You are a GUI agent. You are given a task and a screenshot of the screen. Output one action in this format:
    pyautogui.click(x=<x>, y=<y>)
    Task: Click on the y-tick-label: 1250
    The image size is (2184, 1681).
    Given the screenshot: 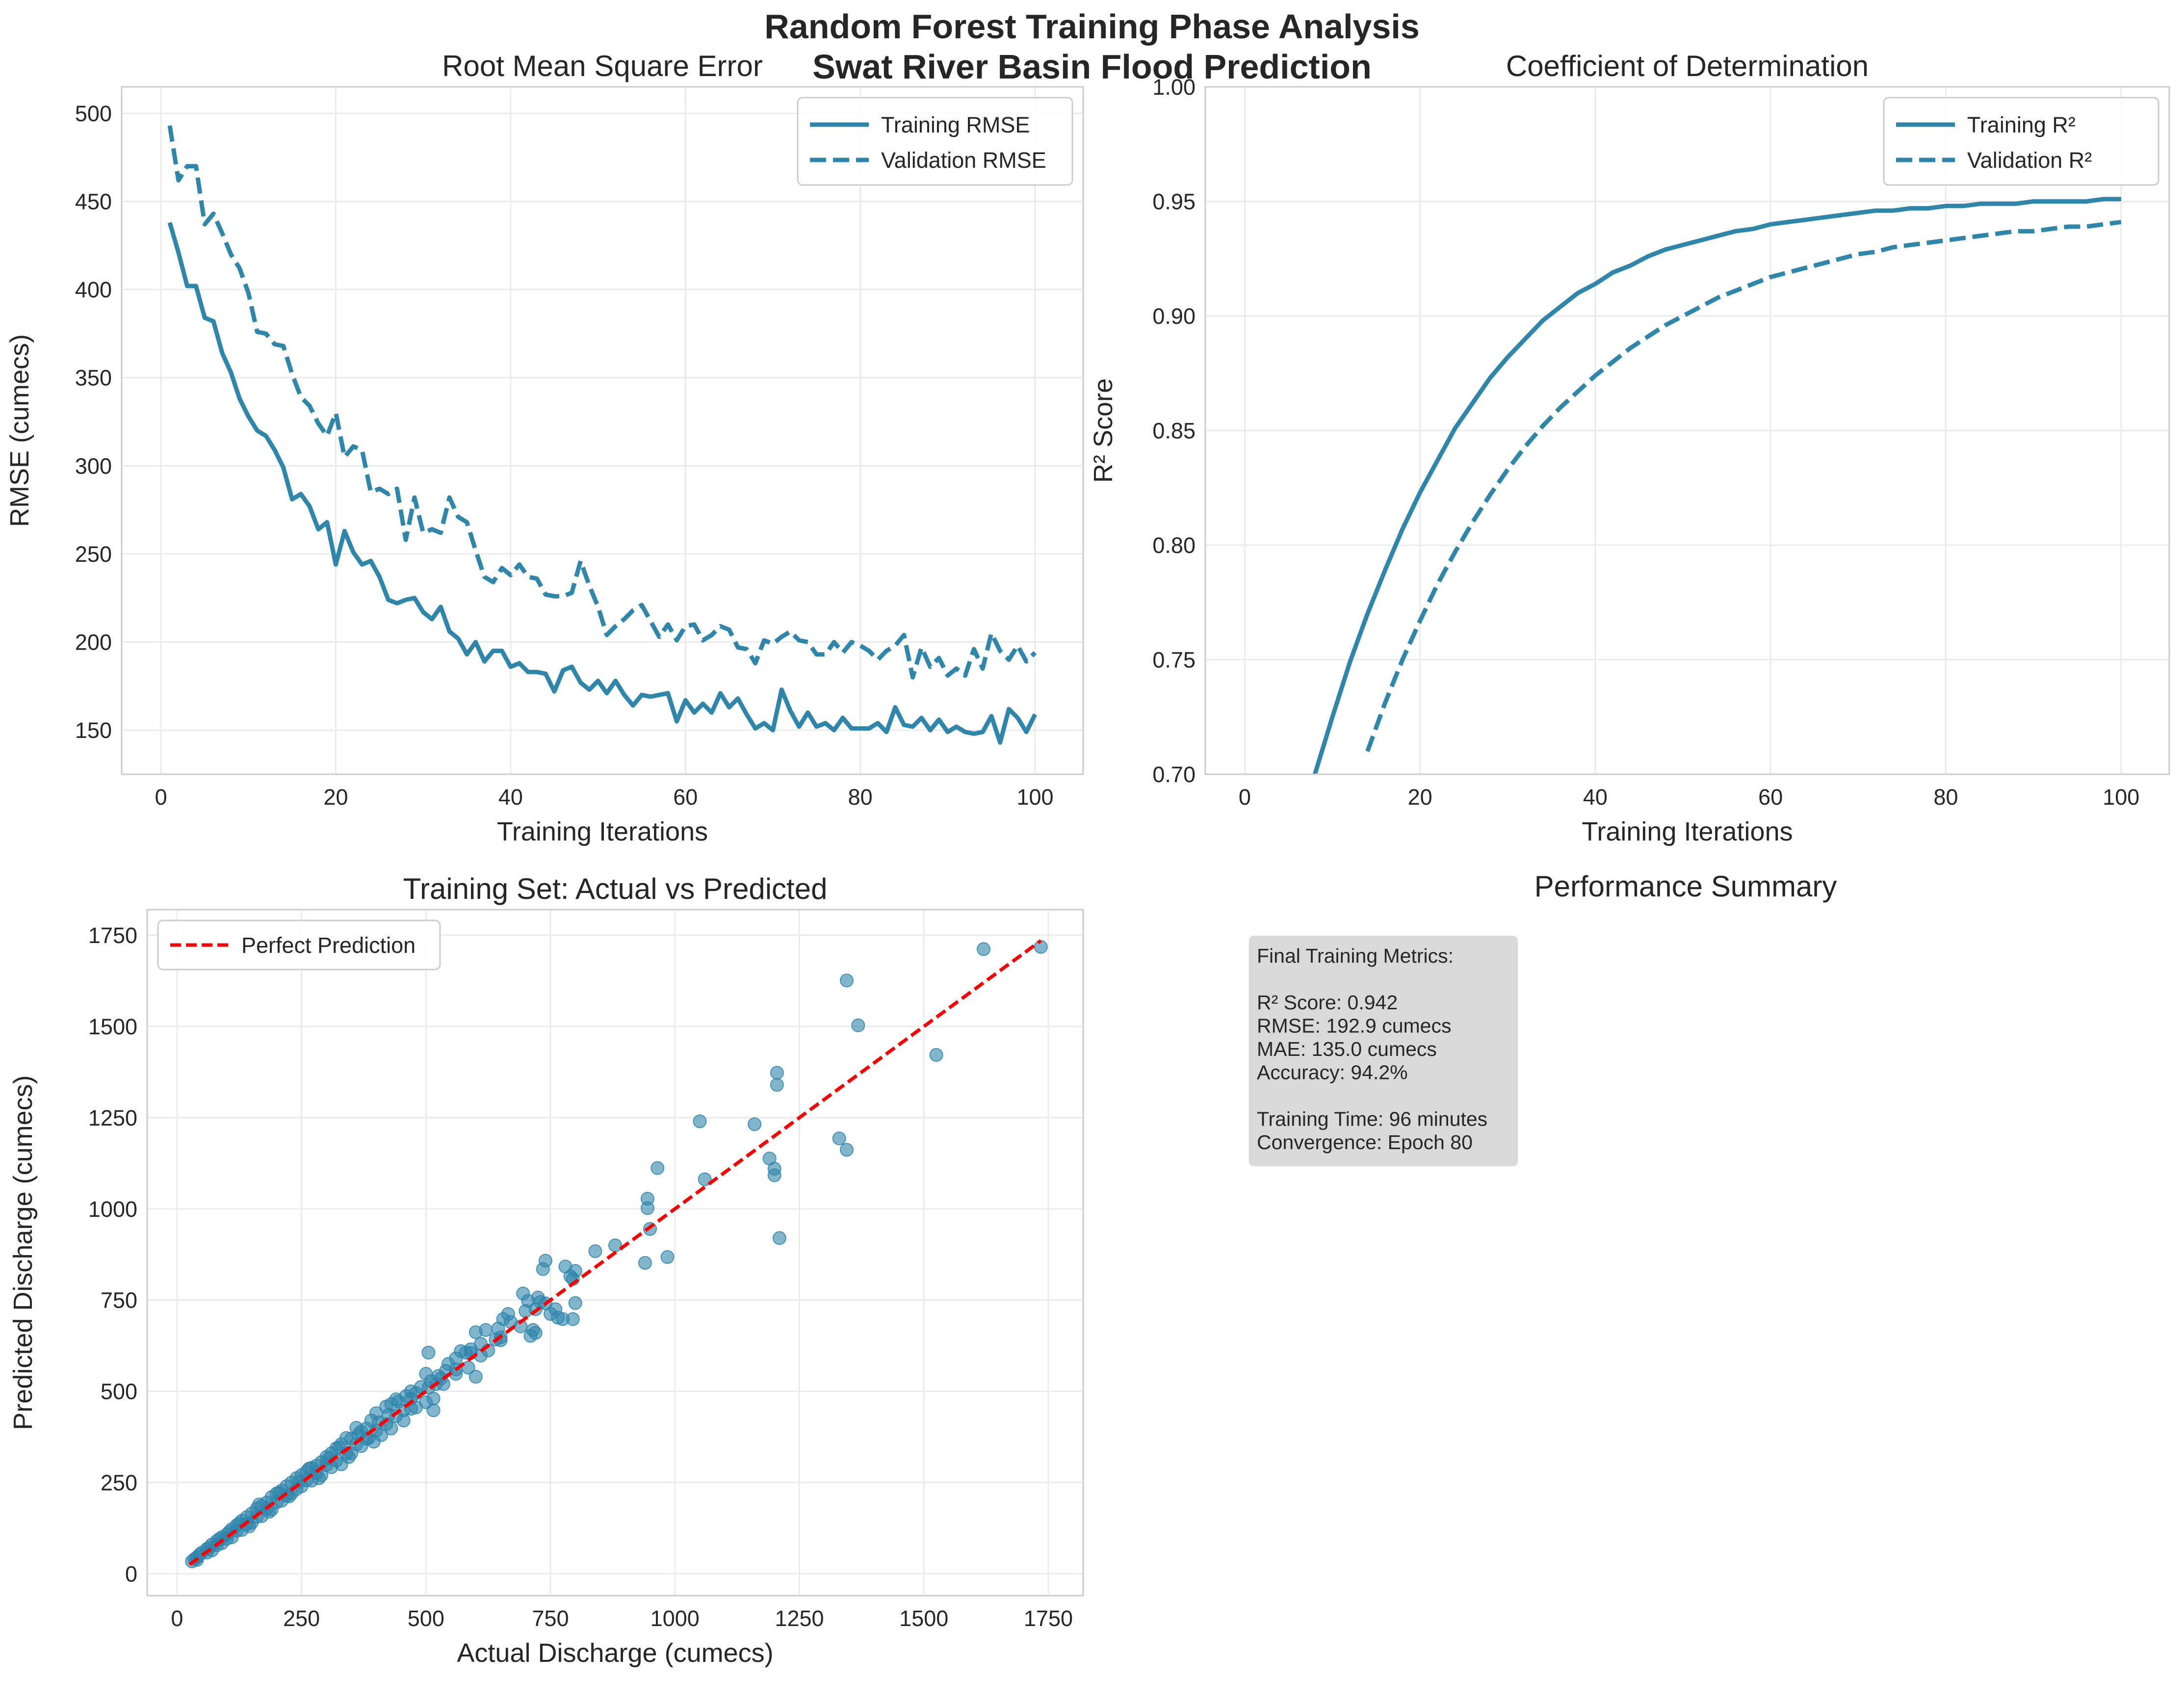 What is the action you would take?
    pyautogui.click(x=112, y=1117)
    